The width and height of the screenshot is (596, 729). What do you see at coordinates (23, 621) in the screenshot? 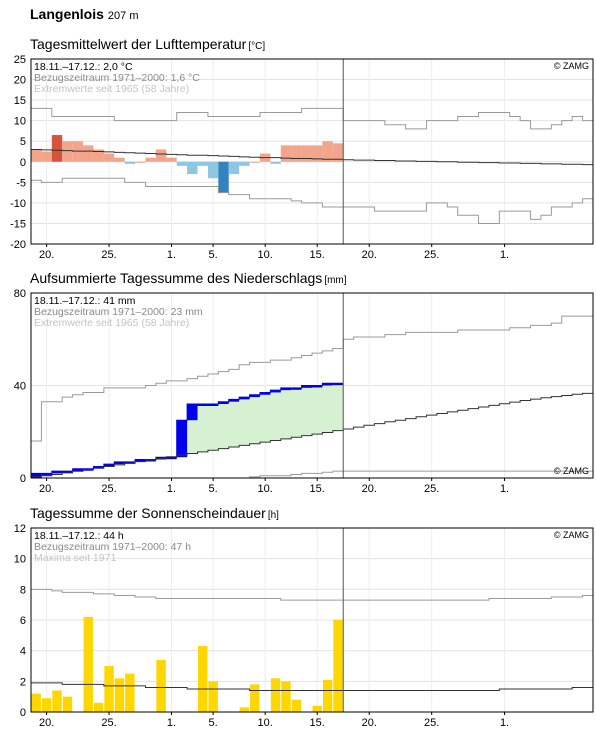
I see `y-tick-label: 6` at bounding box center [23, 621].